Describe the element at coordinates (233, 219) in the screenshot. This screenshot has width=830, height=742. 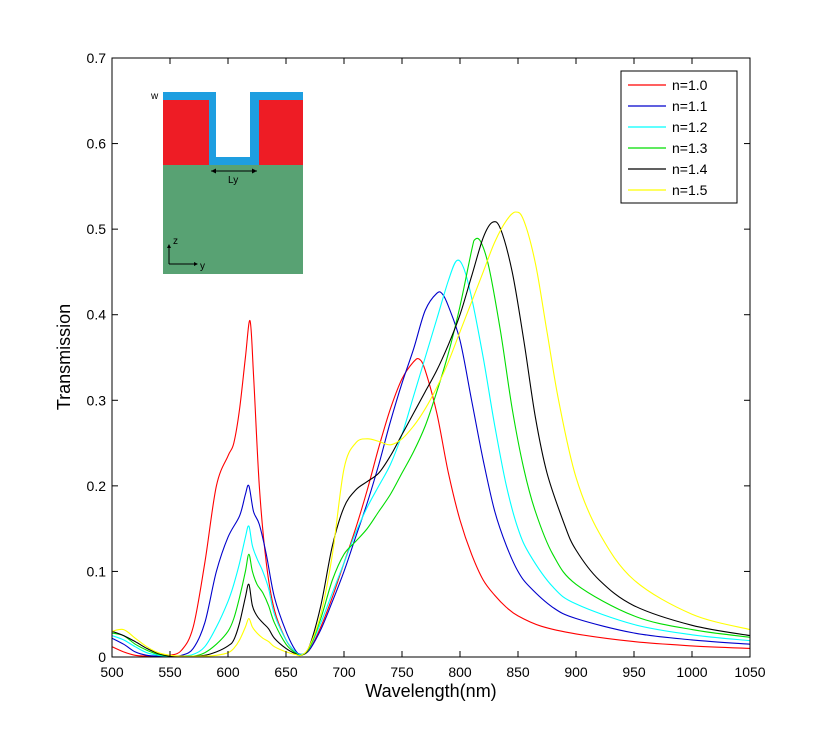
I see `inset-substrate` at that location.